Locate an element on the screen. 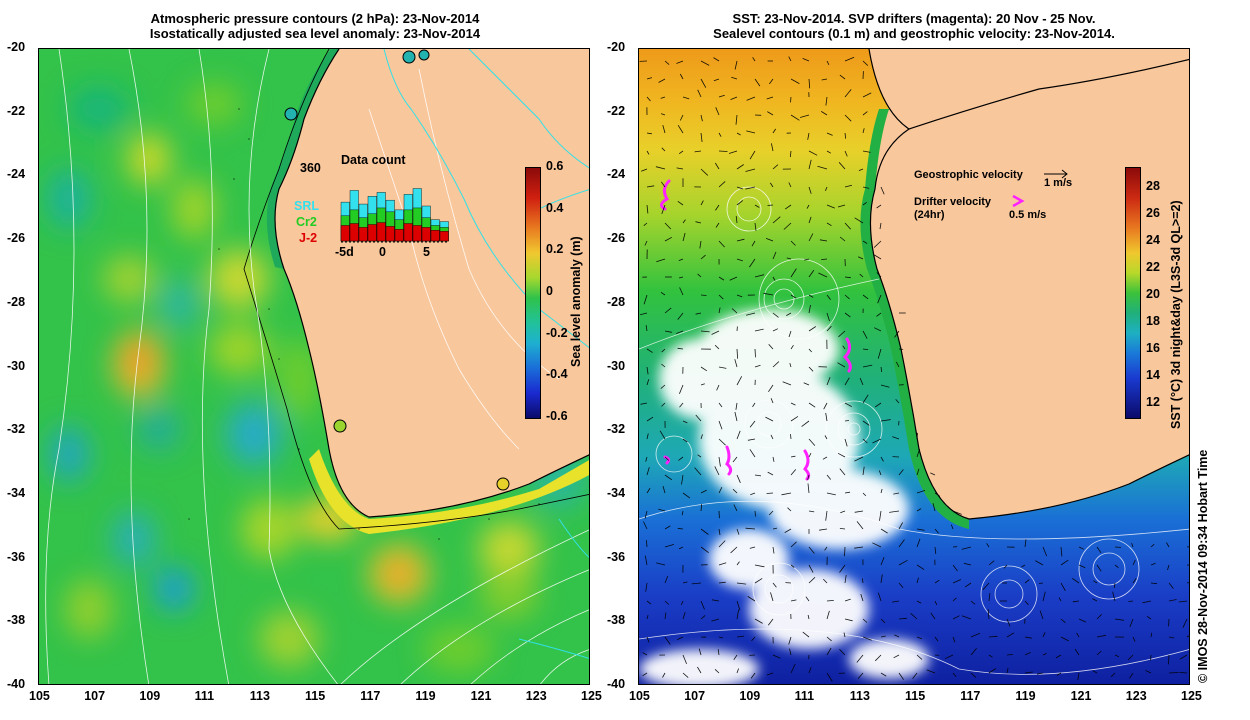  right_panel-ytick: -28 is located at coordinates (616, 301).